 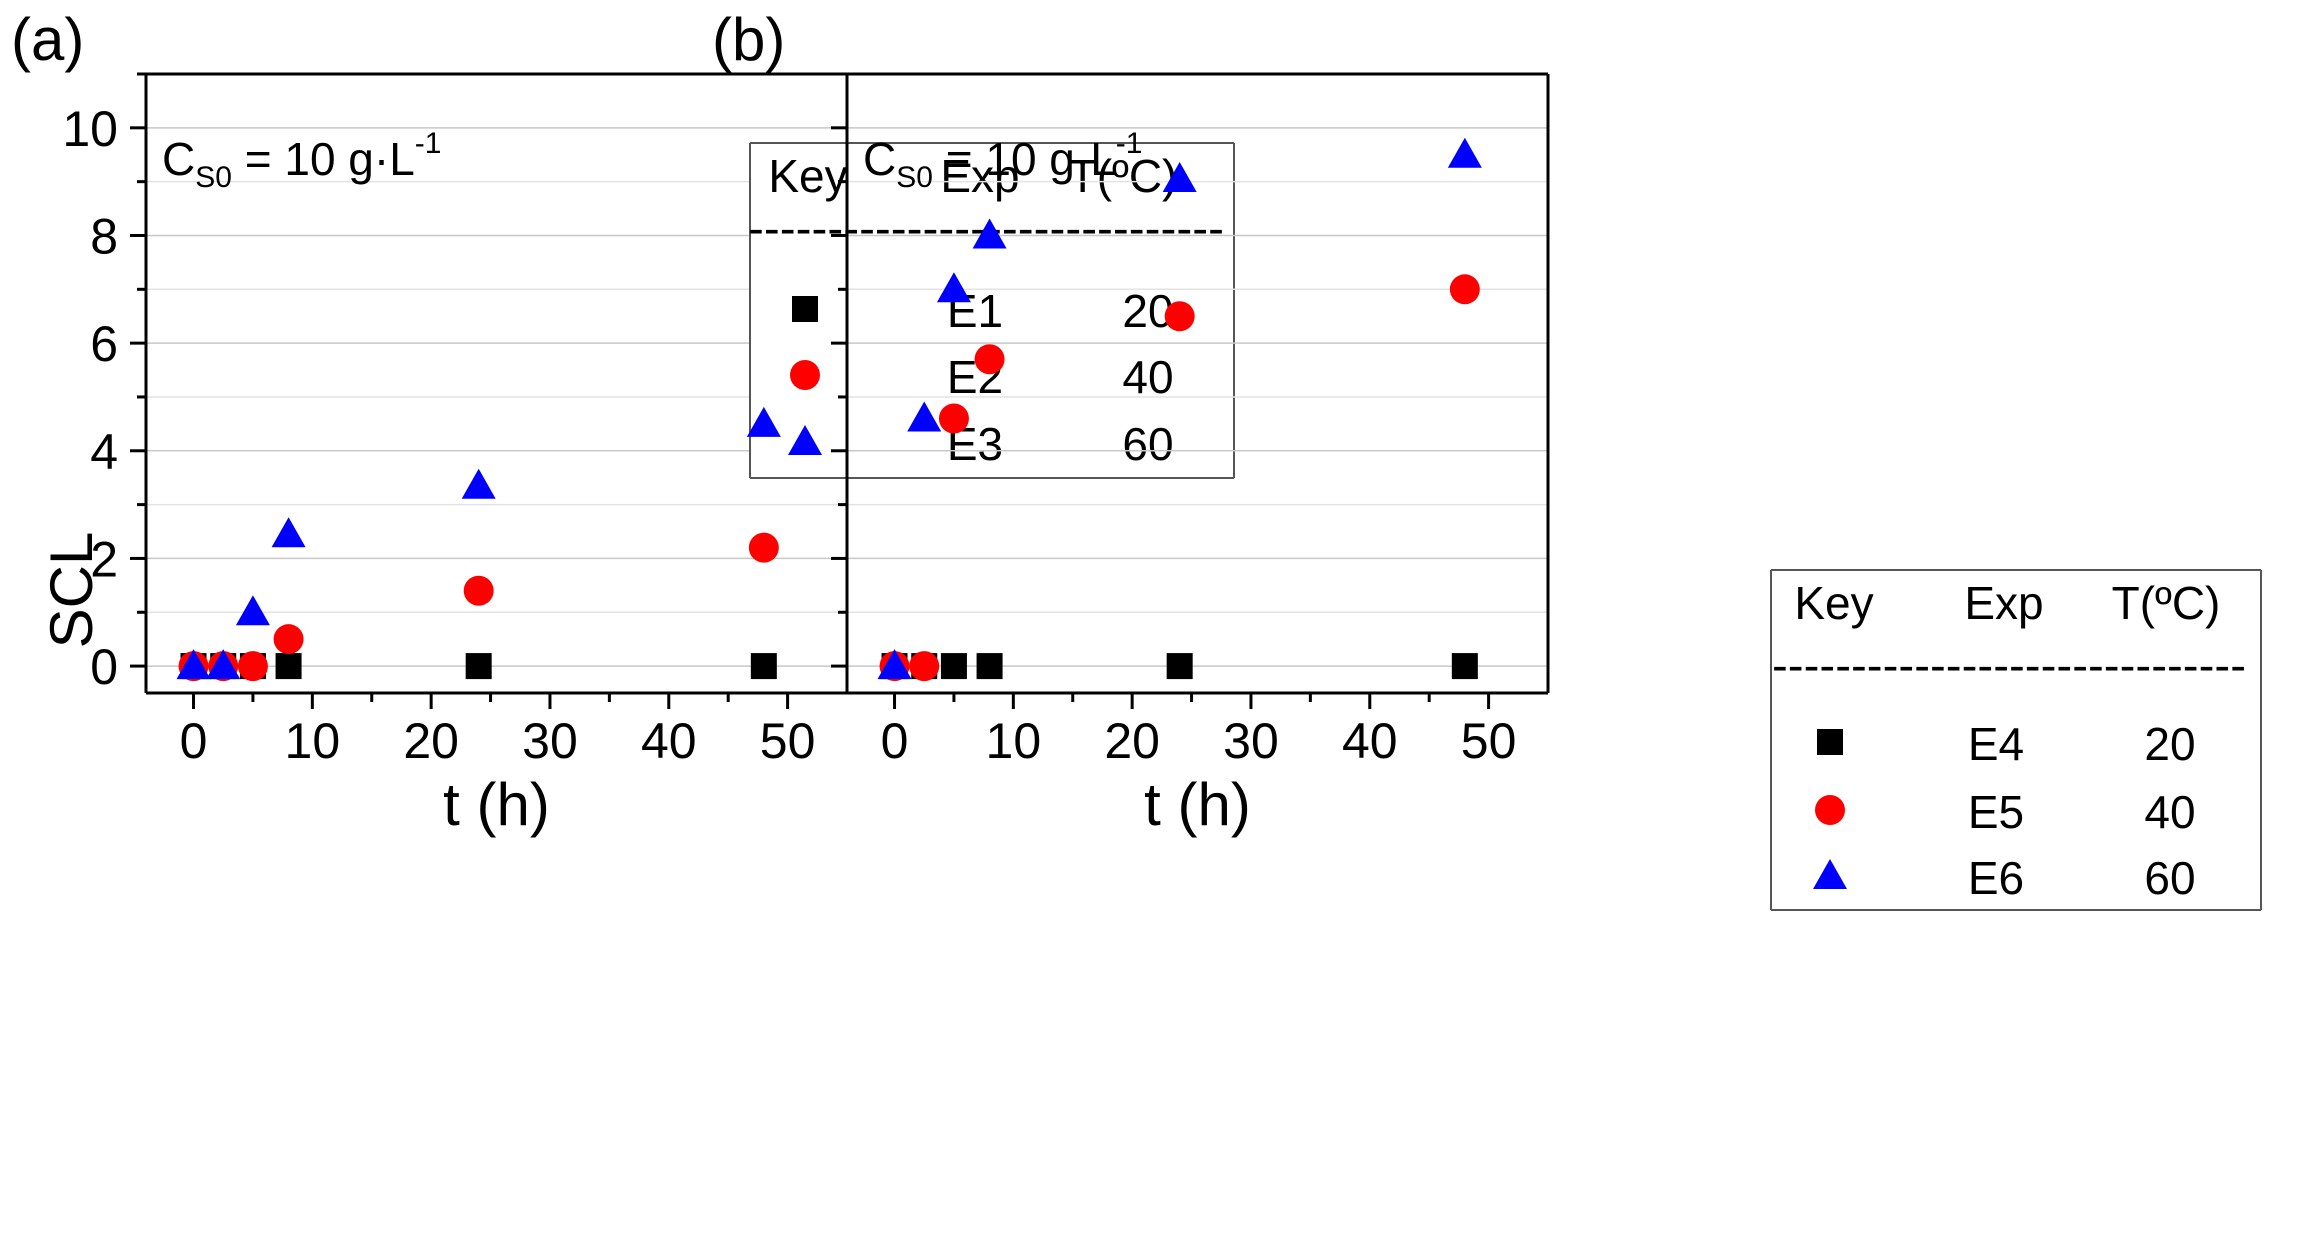 What do you see at coordinates (104, 344) in the screenshot?
I see `y-tick-label: 6` at bounding box center [104, 344].